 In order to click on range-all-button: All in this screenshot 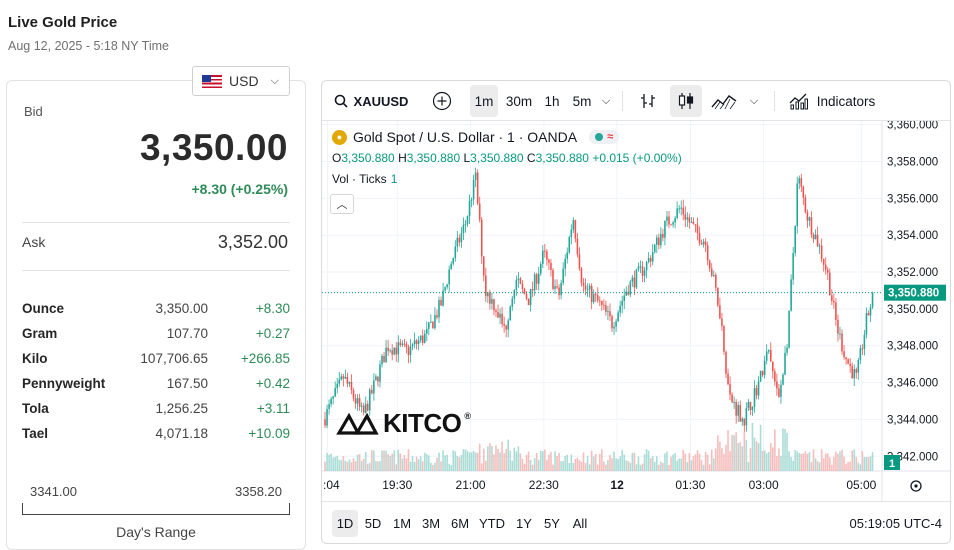, I will do `click(580, 523)`.